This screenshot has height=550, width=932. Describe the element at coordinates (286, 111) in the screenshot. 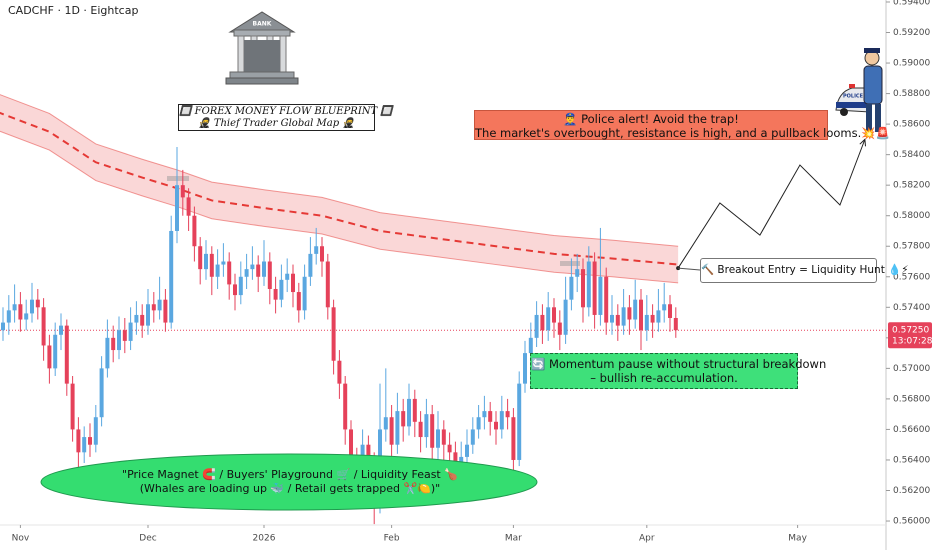

I see `blueprint-line: 🔲 FOREX MONEY FLOW BLUEPRINT 🔲` at that location.